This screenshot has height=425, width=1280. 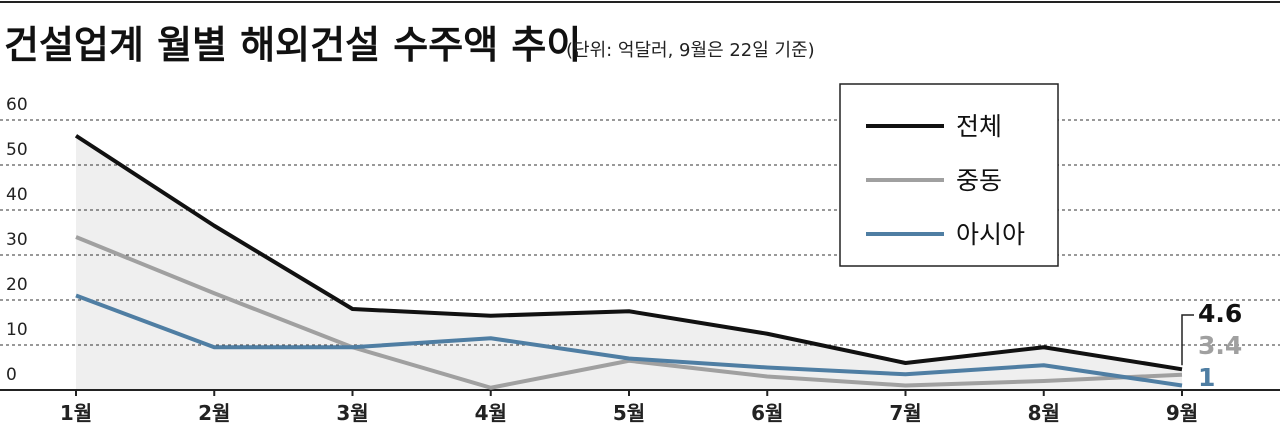 What do you see at coordinates (17, 240) in the screenshot?
I see `y-tick-label: 30` at bounding box center [17, 240].